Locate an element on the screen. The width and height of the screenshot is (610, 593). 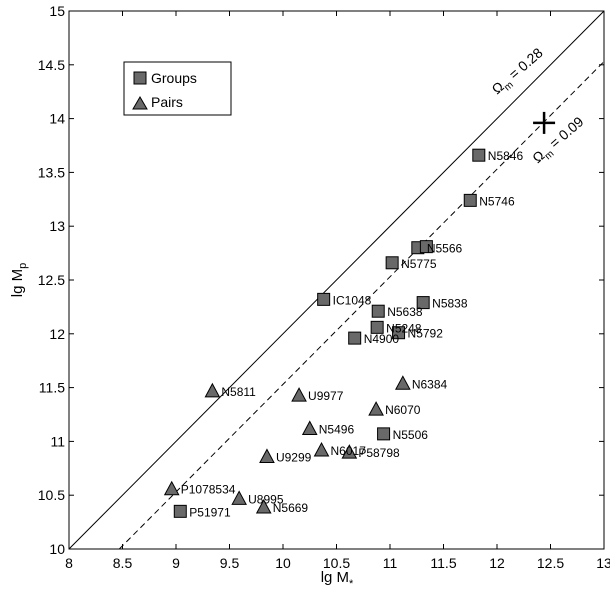
point-label: U9977 is located at coordinates (326, 396).